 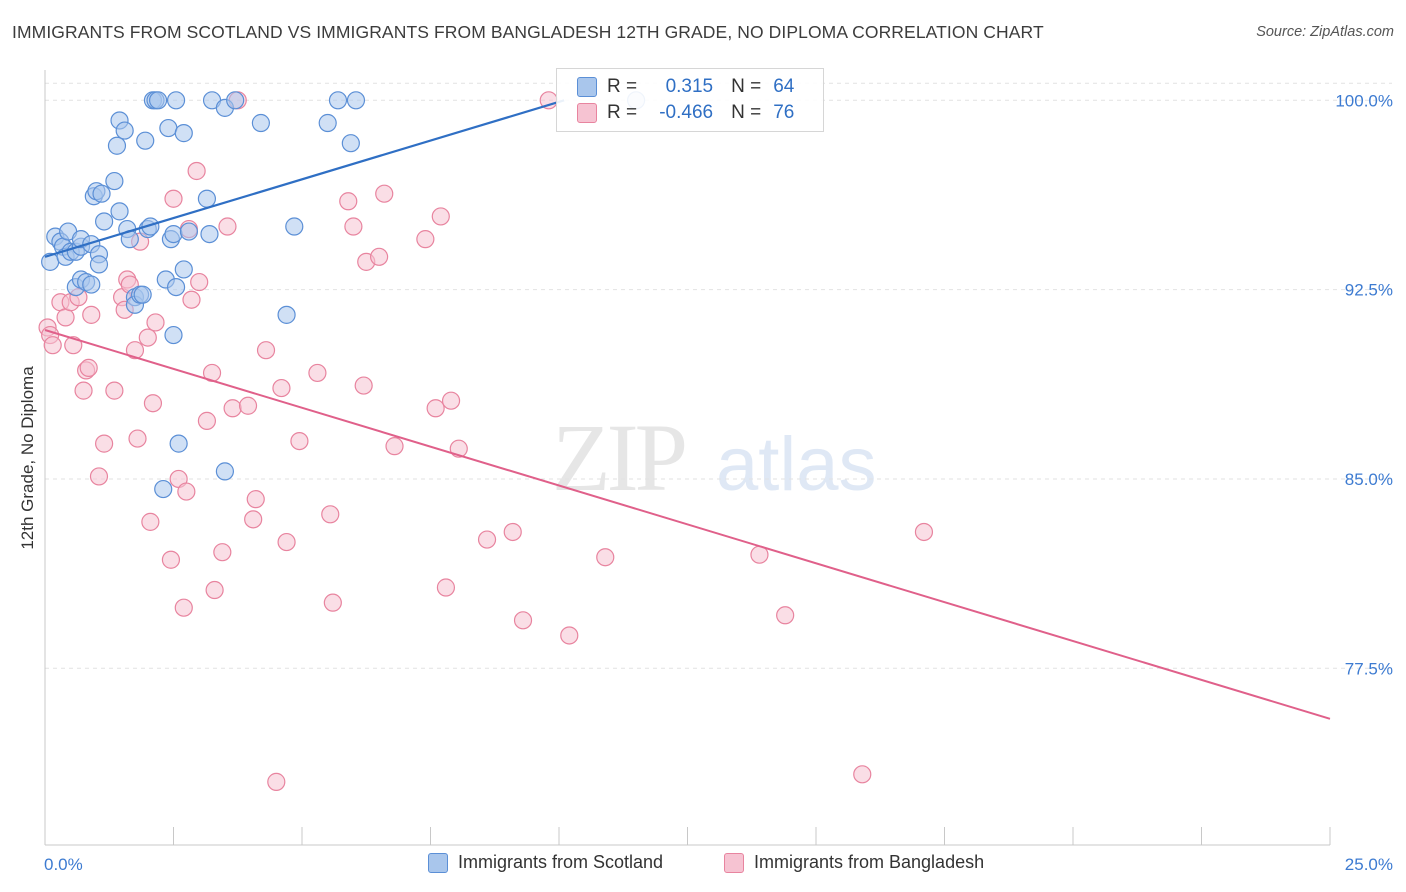 I want to click on legend-label-scotland: Immigrants from Scotland, so click(x=561, y=862).